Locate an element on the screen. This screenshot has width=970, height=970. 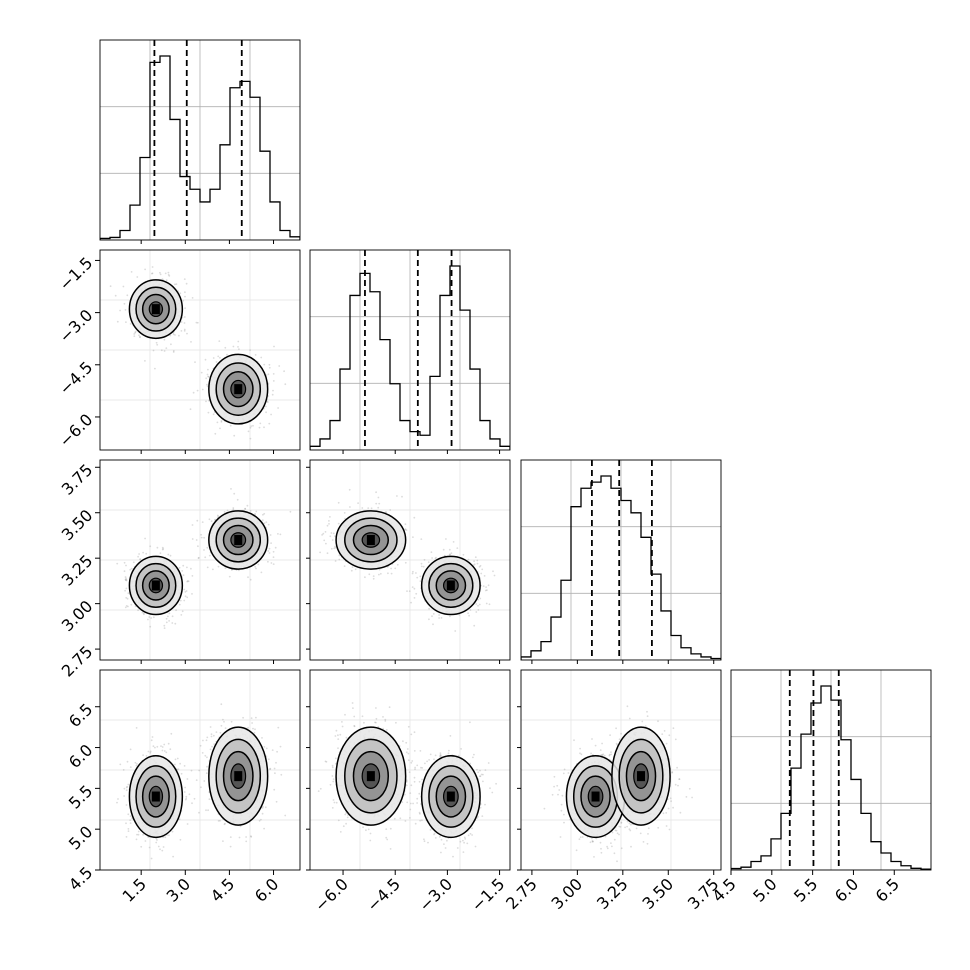
y-tick-label: −1.5 is located at coordinates (75, 273).